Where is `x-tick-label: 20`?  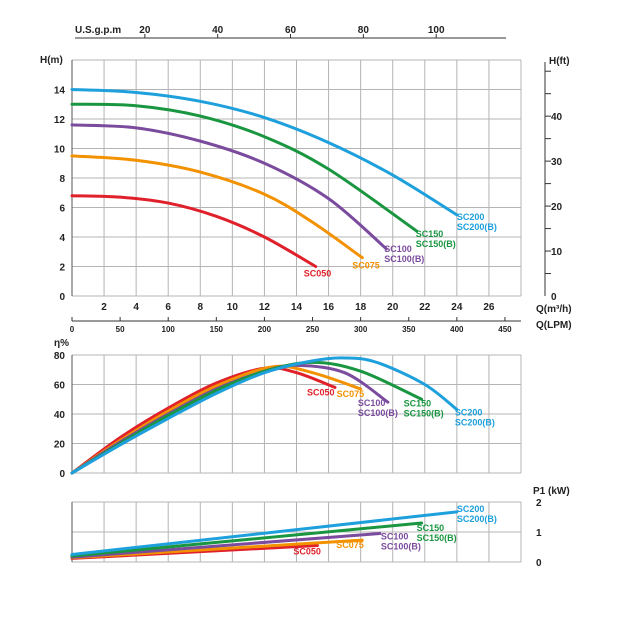 x-tick-label: 20 is located at coordinates (393, 307).